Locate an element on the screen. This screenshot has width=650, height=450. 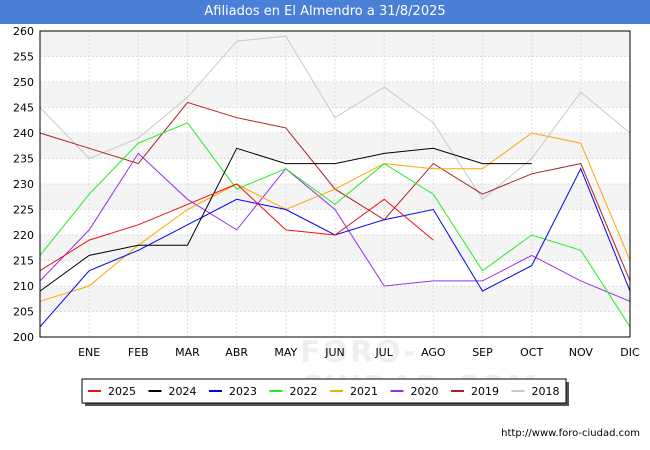
legend-label: 2020 is located at coordinates (425, 391).